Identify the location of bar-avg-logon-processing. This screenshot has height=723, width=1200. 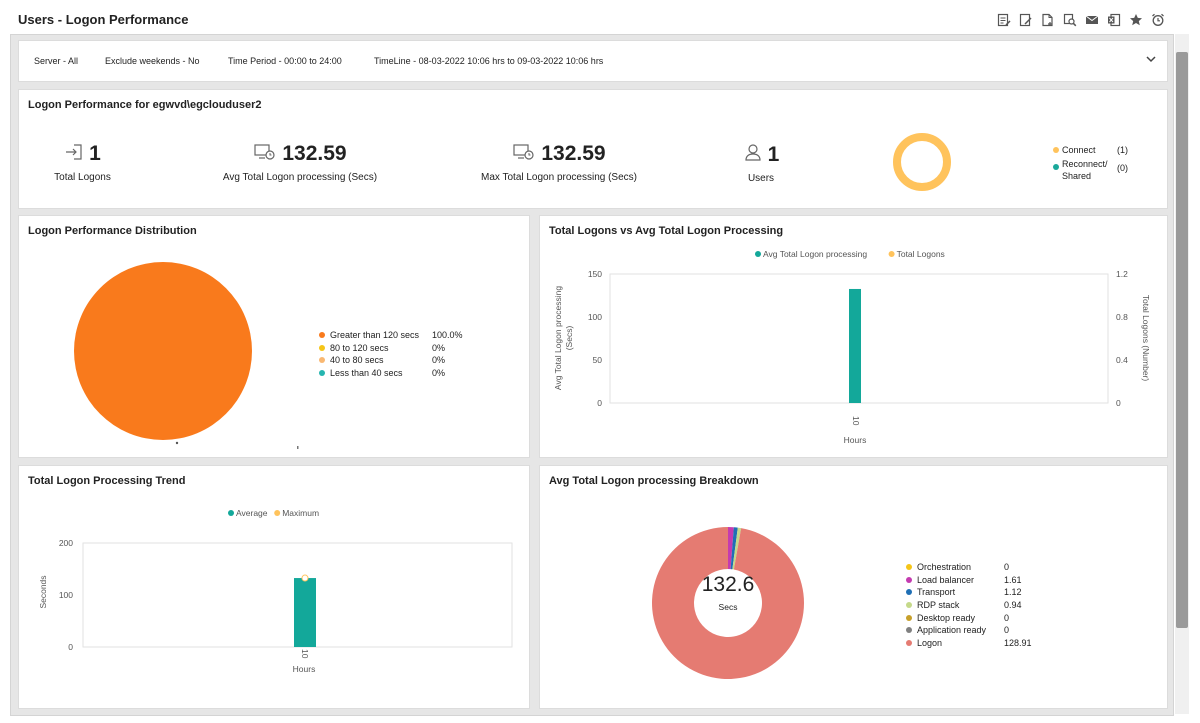
(855, 345).